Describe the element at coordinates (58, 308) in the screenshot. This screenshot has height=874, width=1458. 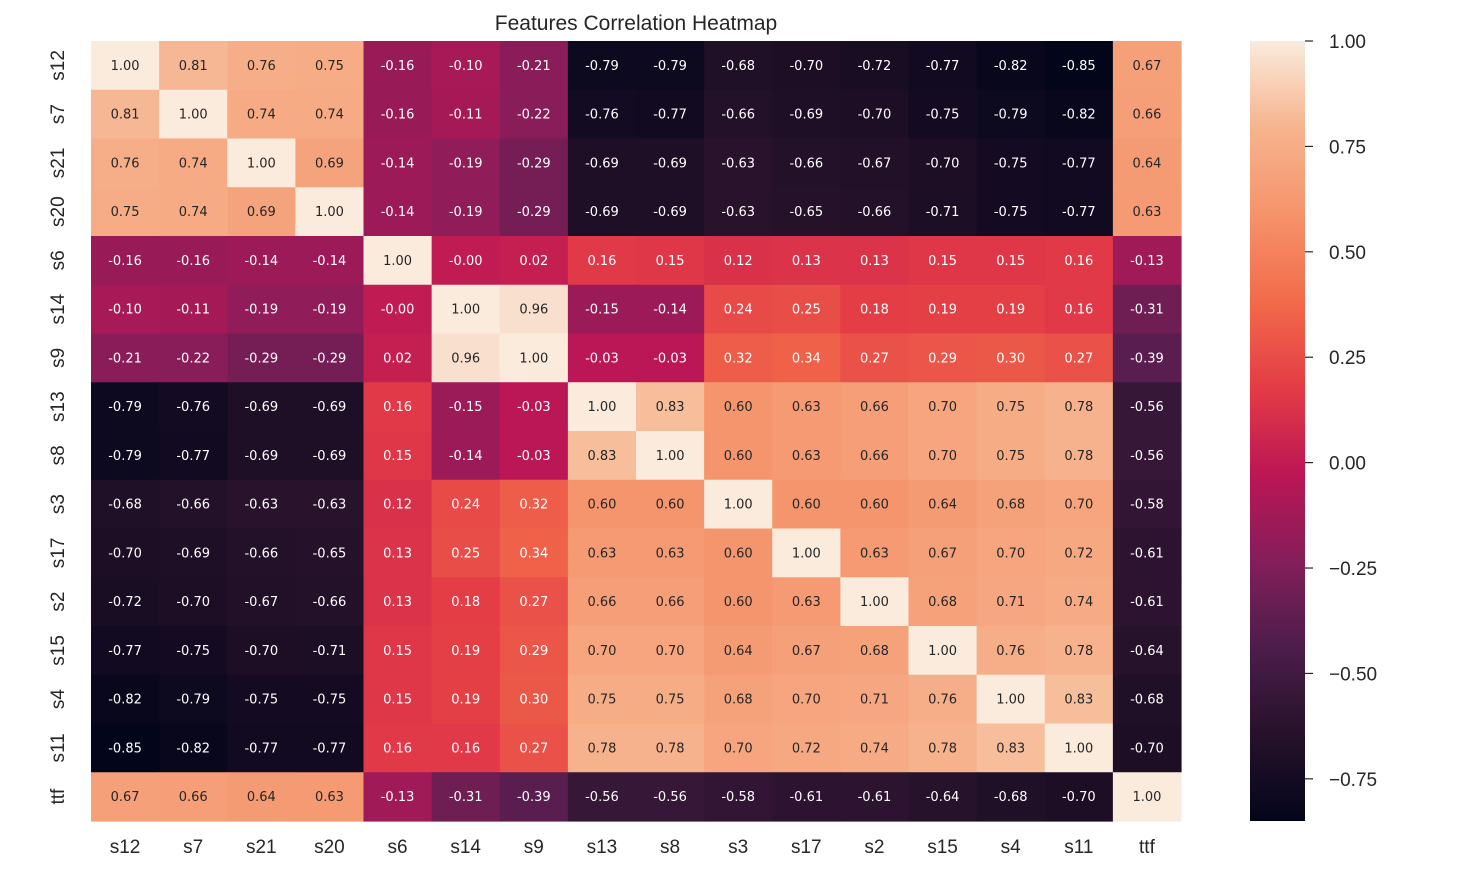
I see `y-tick-label: s14` at that location.